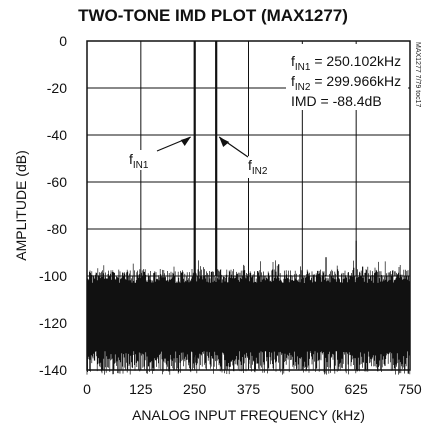 The image size is (426, 430). Describe the element at coordinates (336, 101) in the screenshot. I see `annotation-imd: IMD = -88.4dB` at that location.